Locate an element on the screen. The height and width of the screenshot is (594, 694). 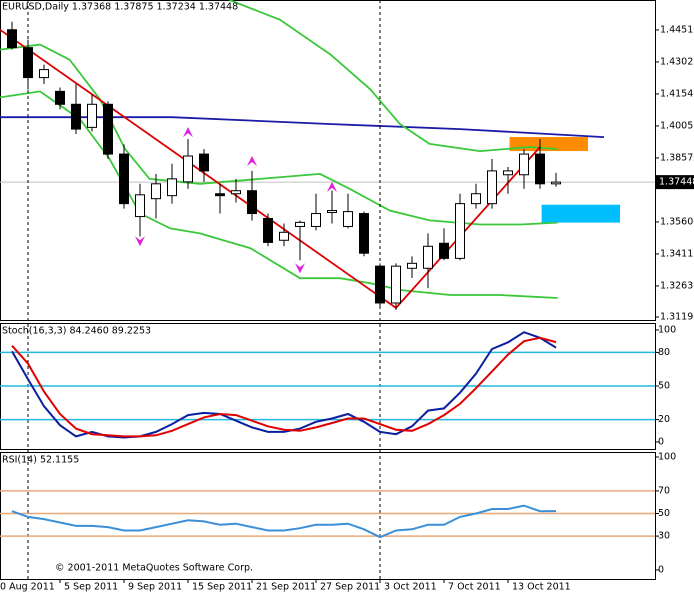
y-tick-label: 1.41540 is located at coordinates (677, 93).